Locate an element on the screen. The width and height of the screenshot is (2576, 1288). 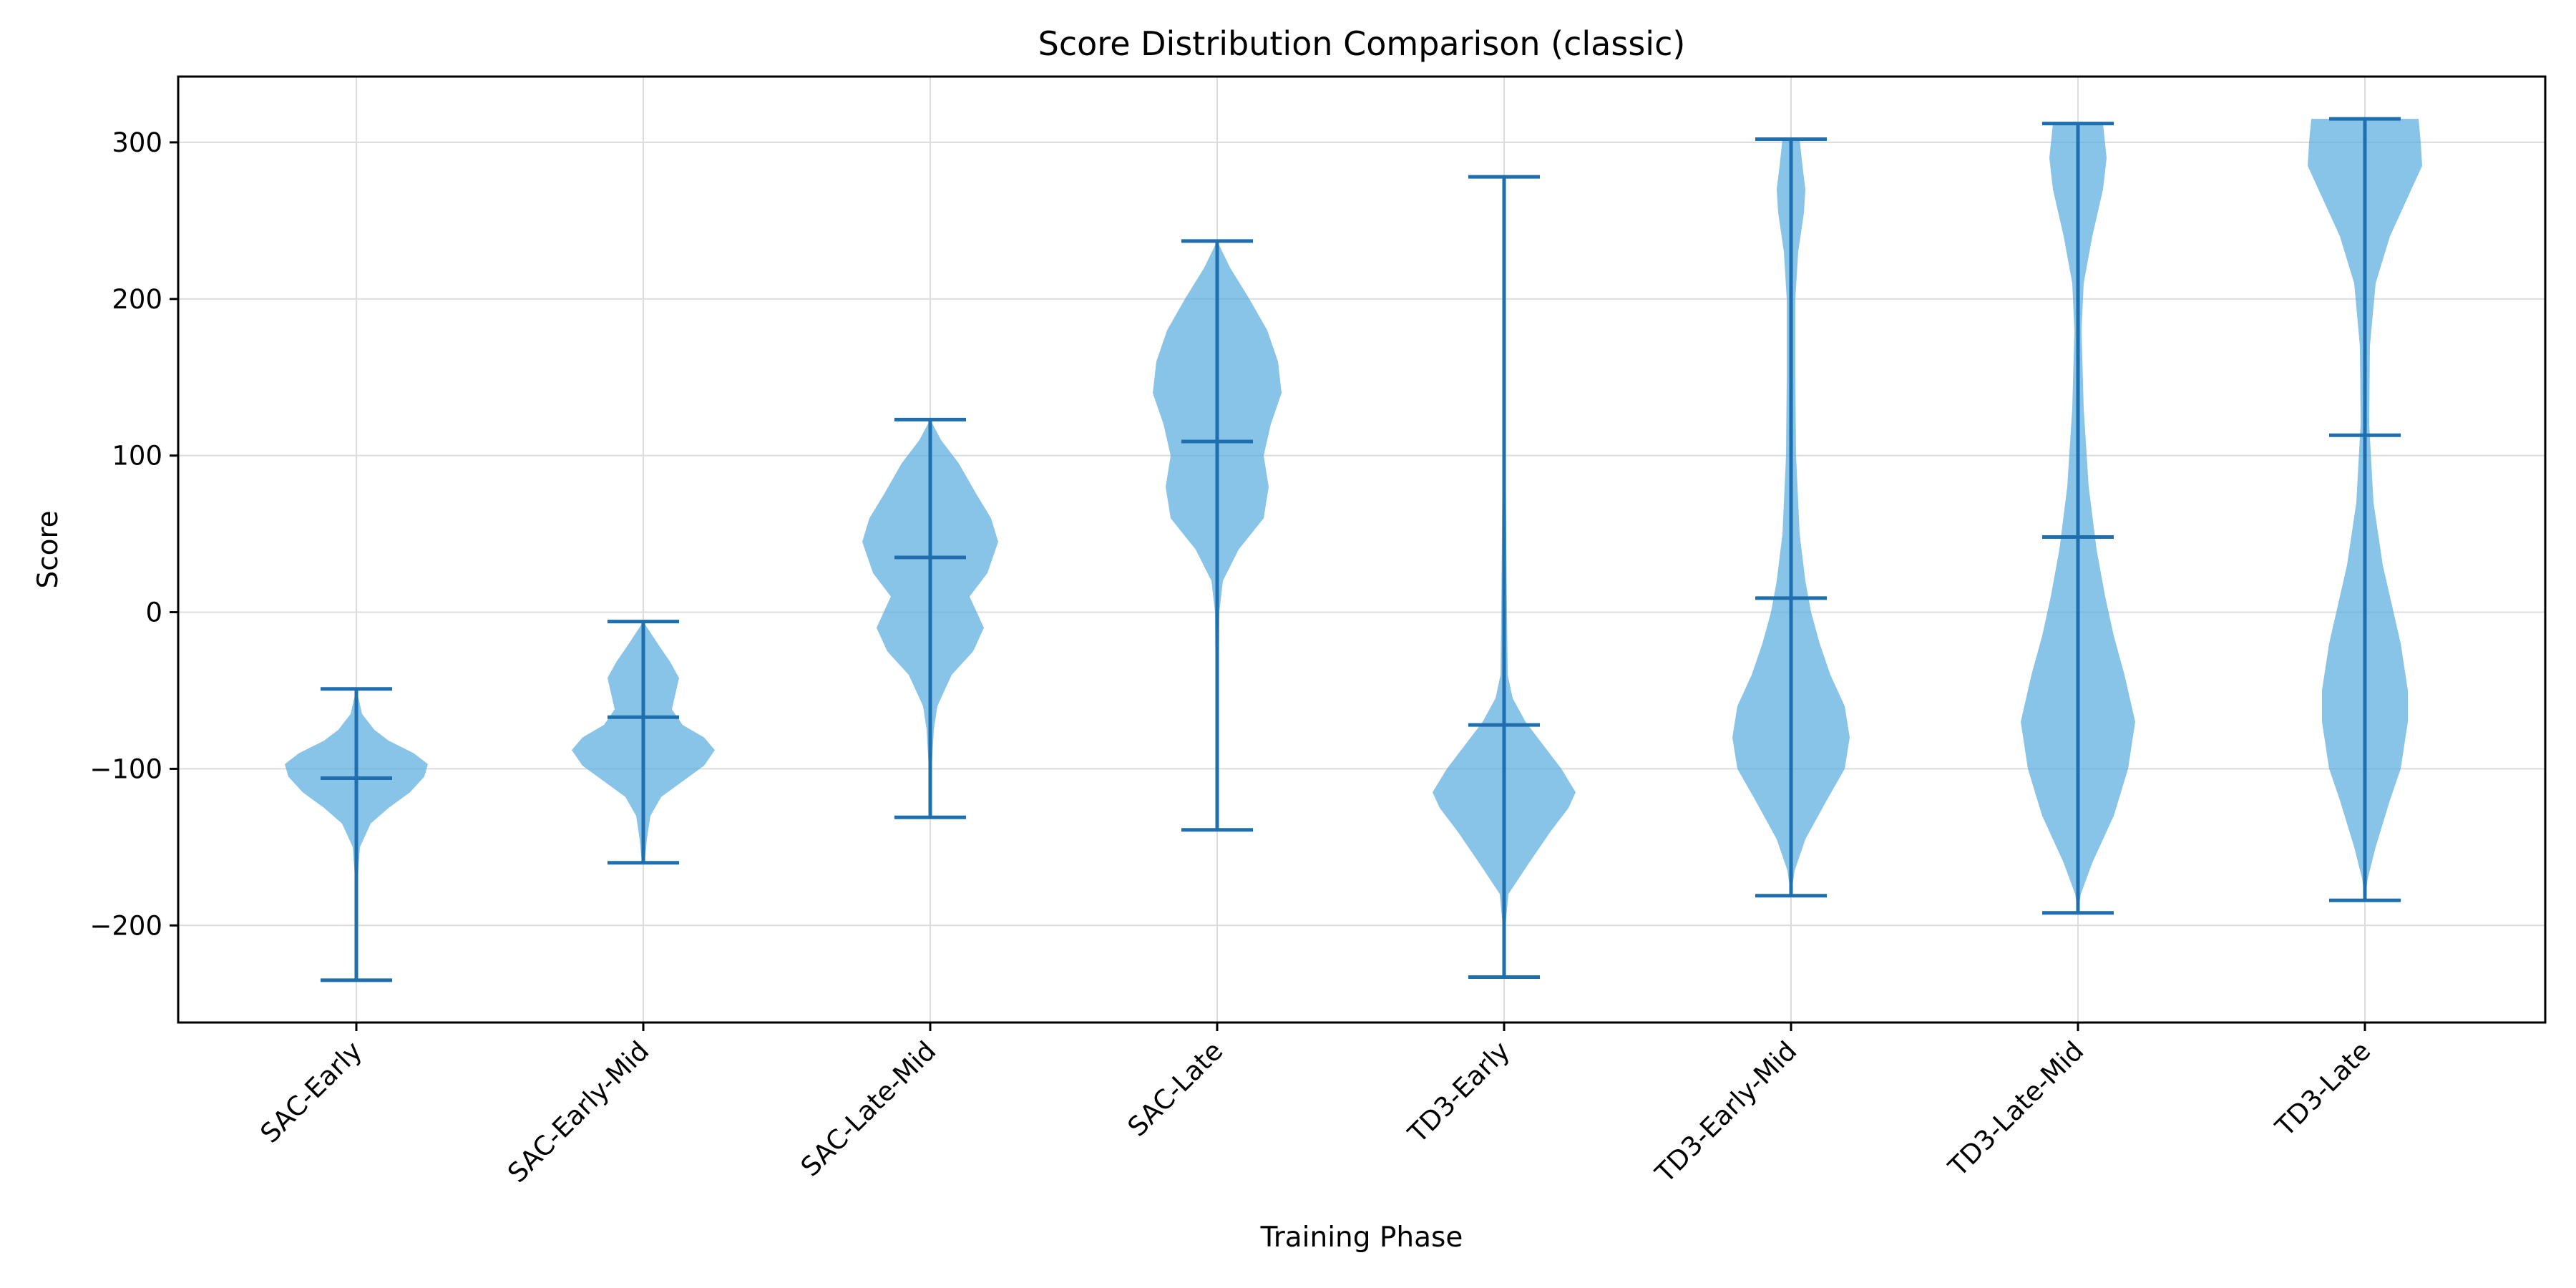
chart-title: Score Distribution Comparison (classic) is located at coordinates (1362, 43).